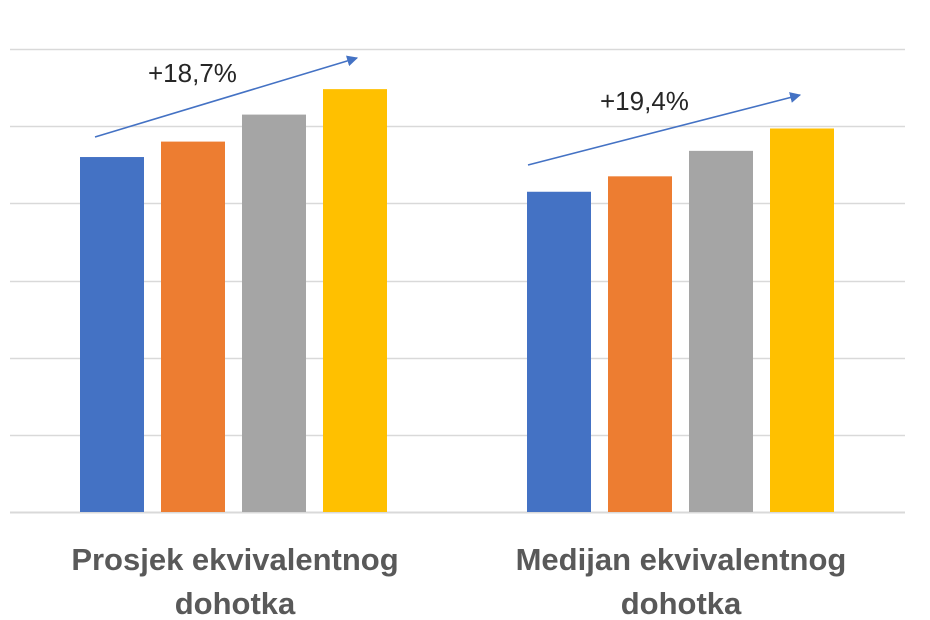 The image size is (930, 620). What do you see at coordinates (664, 129) in the screenshot?
I see `trend-arrow-median` at bounding box center [664, 129].